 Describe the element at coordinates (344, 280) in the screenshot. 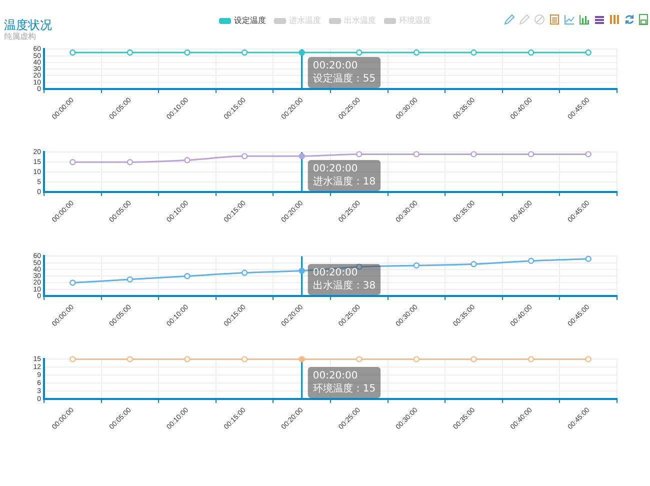

I see `annotation: 00:20:00 出水温度：38` at that location.